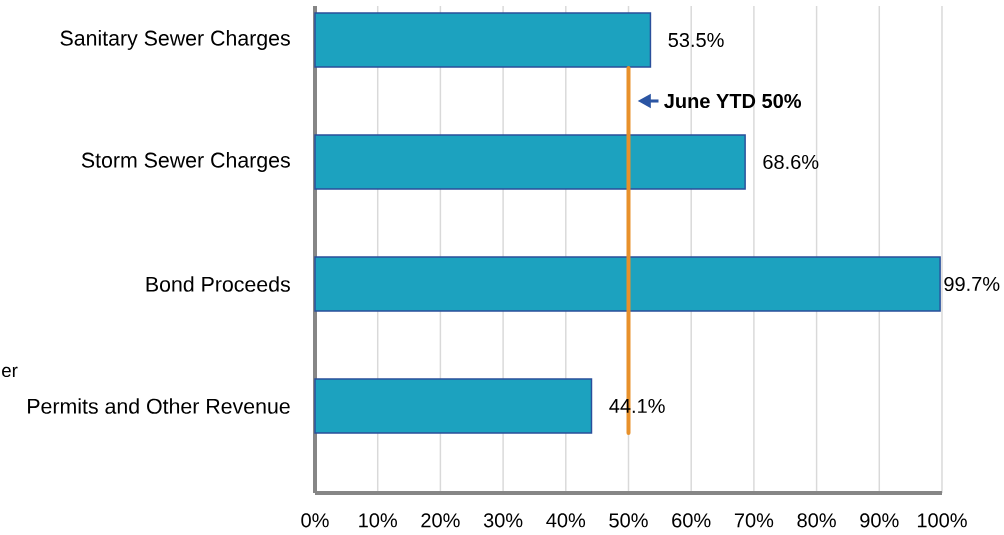 The image size is (1004, 535). Describe the element at coordinates (440, 520) in the screenshot. I see `x-tick-label: 20%` at that location.